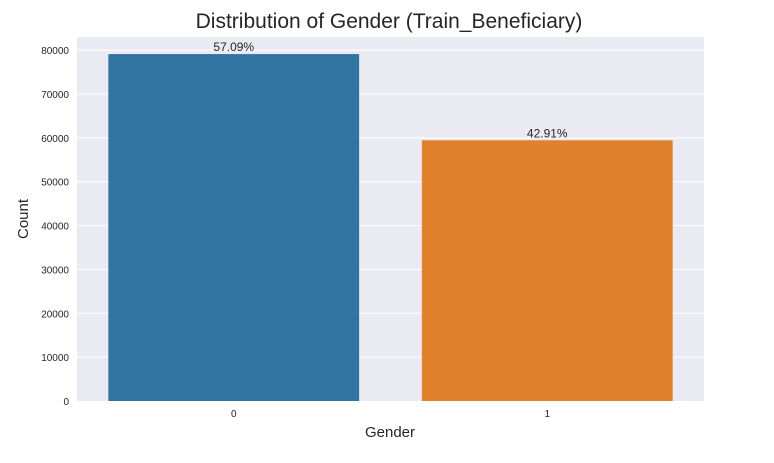 The image size is (774, 463). What do you see at coordinates (55, 270) in the screenshot?
I see `y-tick-label: 30000` at bounding box center [55, 270].